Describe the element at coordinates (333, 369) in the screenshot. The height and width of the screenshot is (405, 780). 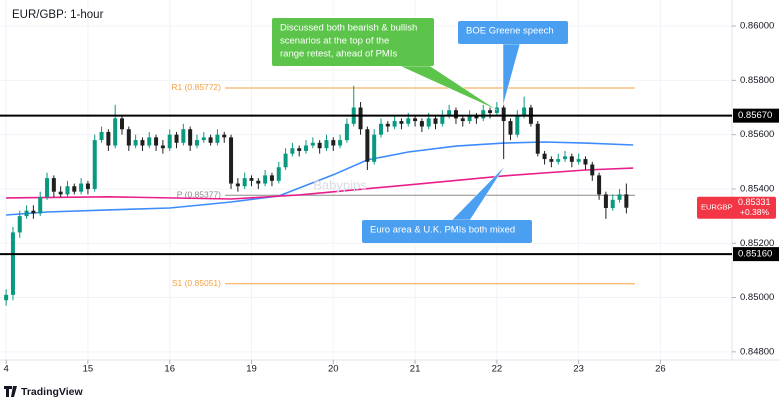
I see `x-tick-label: 20` at that location.